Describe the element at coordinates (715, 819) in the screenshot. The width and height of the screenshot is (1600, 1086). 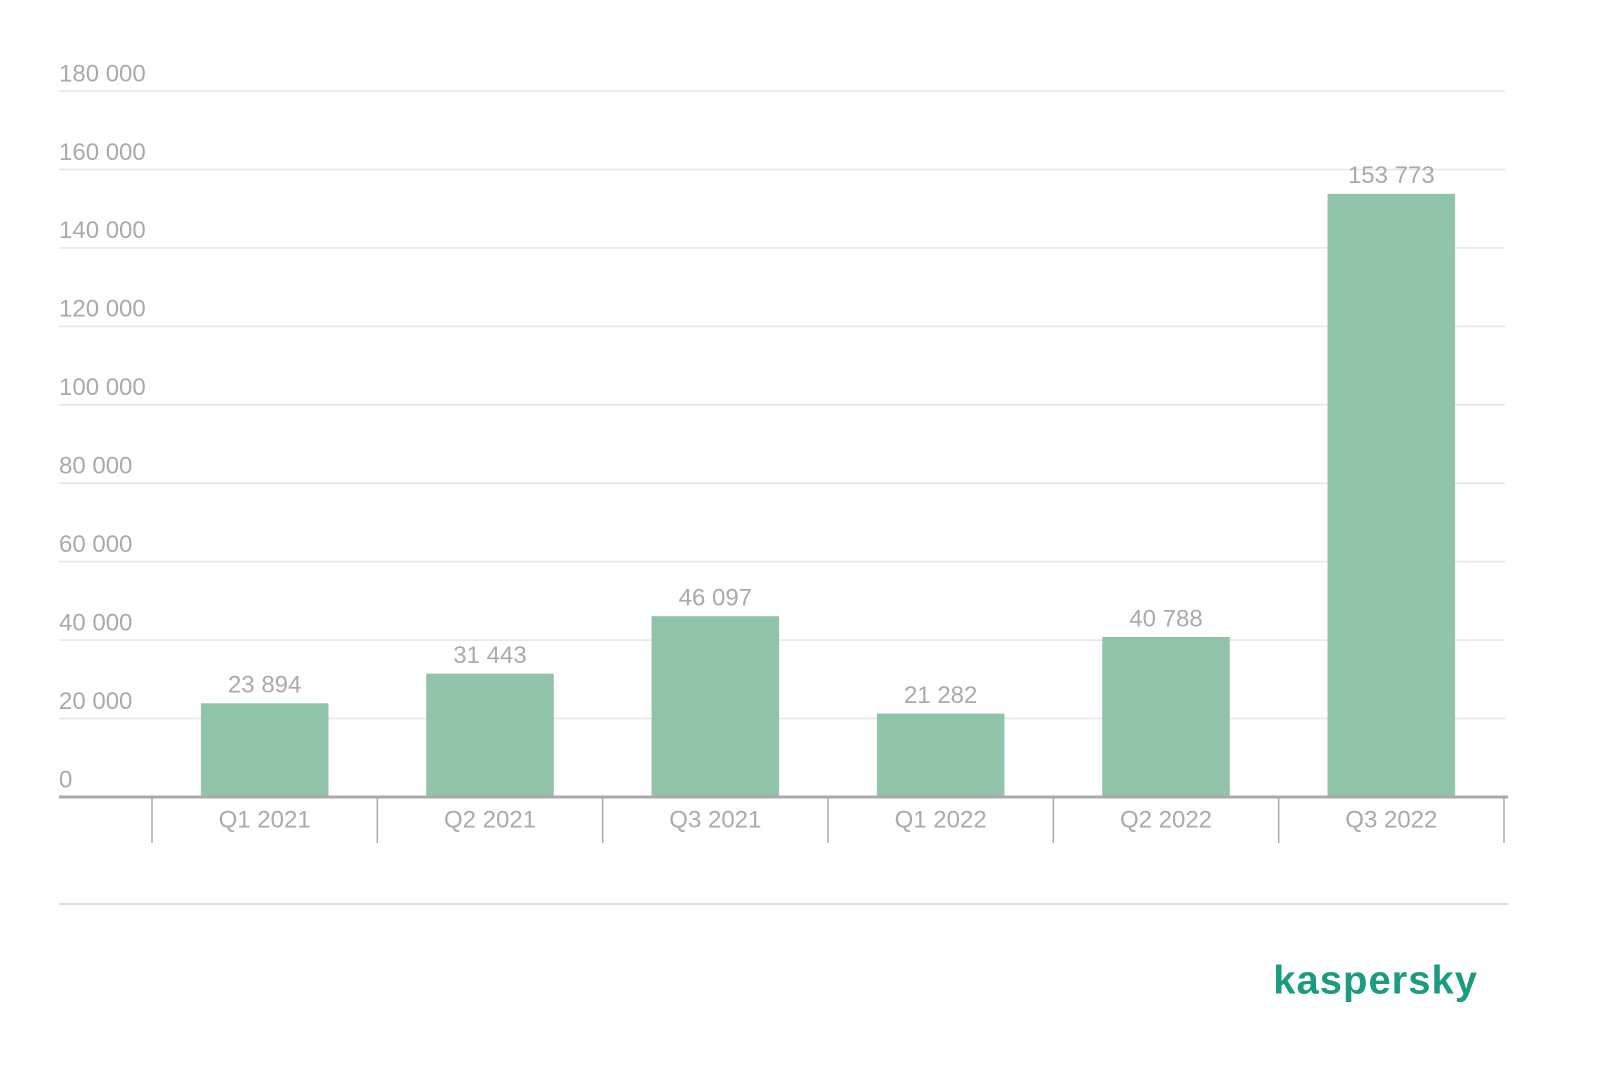
I see `x-tick-label: Q3 2021` at that location.